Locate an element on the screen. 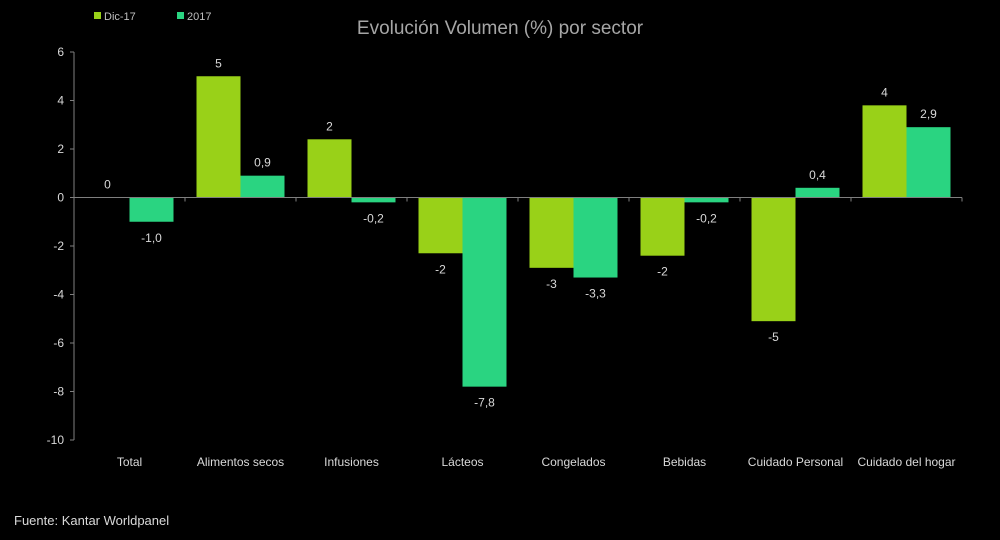 Image resolution: width=1000 pixels, height=540 pixels. data-label-dic17: 0 is located at coordinates (107, 185).